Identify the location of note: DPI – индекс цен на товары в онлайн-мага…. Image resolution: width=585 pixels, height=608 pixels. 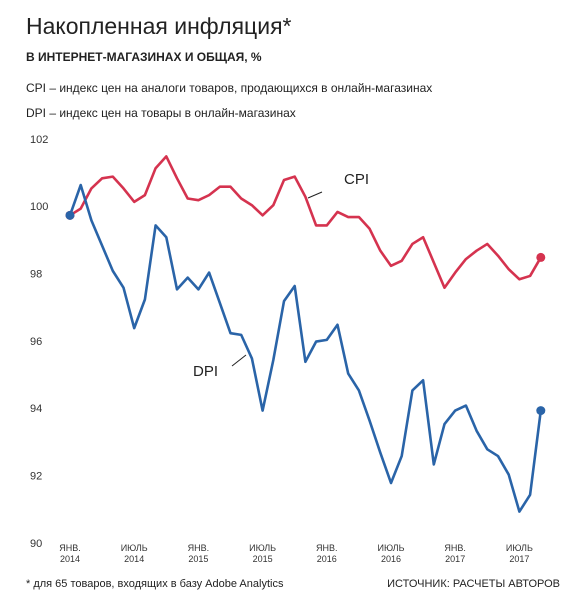
(161, 113).